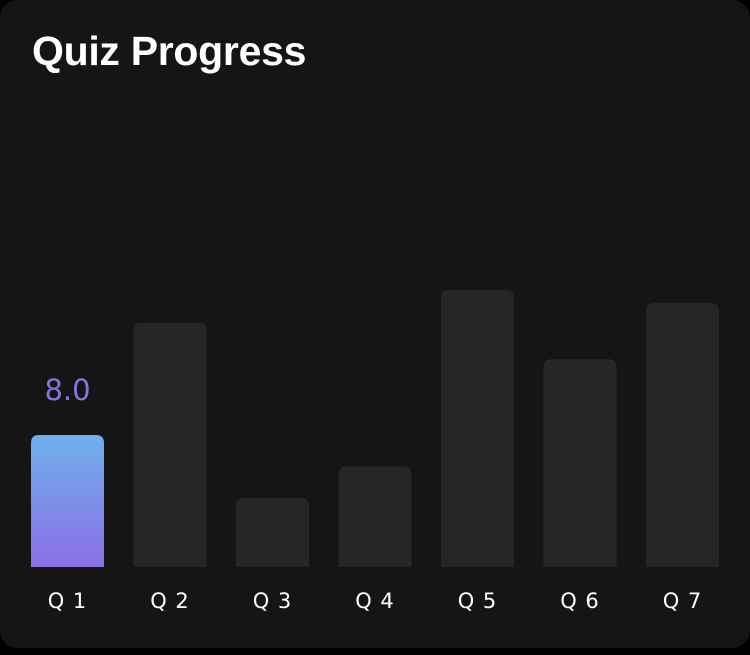 The height and width of the screenshot is (655, 750). I want to click on bar-q3, so click(272, 532).